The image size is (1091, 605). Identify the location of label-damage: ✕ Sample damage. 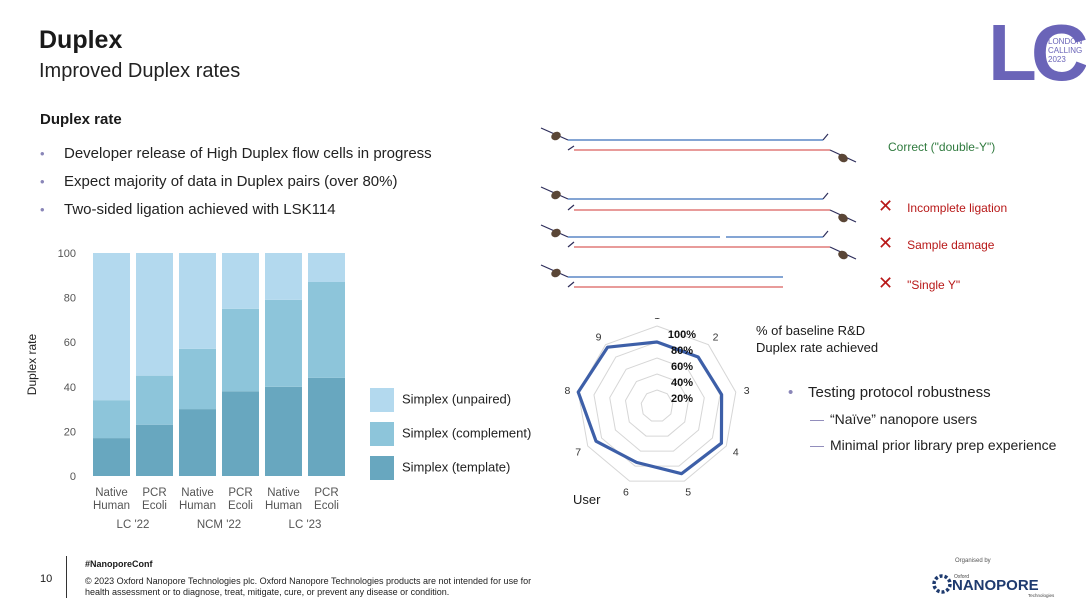
(936, 243).